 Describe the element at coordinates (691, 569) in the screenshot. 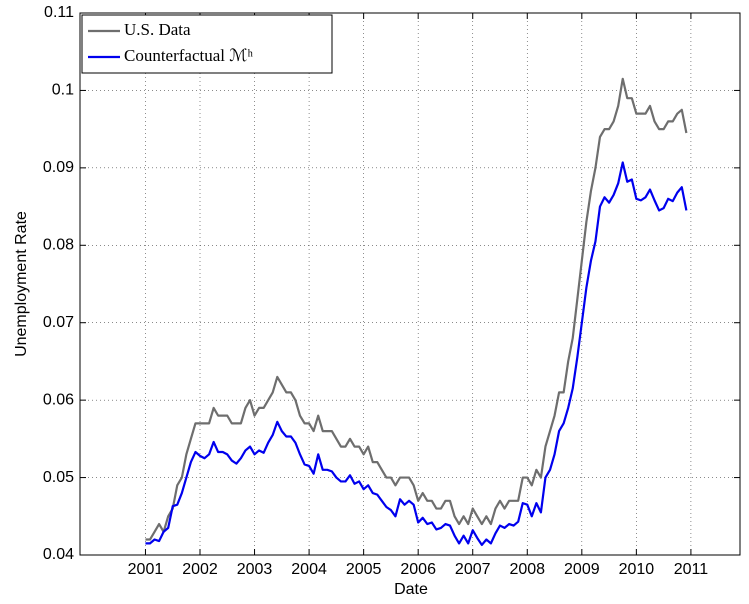

I see `x-tick-label: 2011` at that location.